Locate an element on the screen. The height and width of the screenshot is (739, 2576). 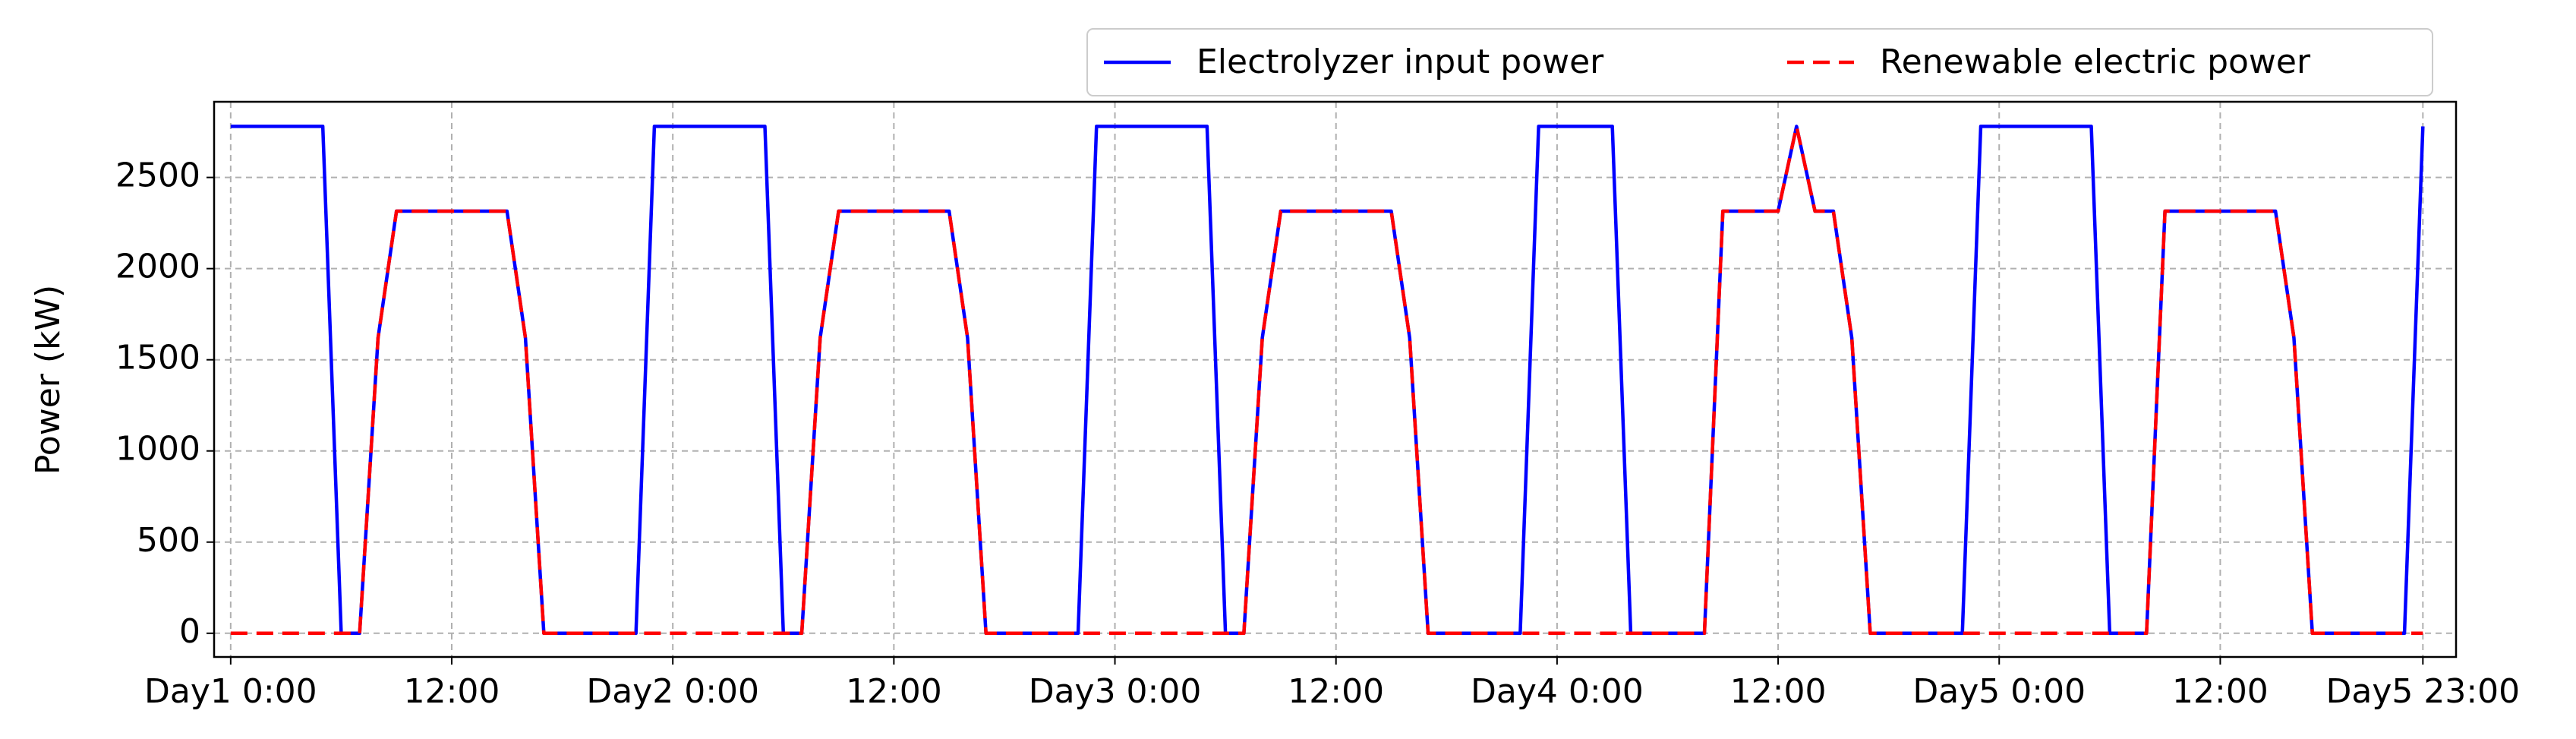
x-tick-label: Day2 0:00 is located at coordinates (672, 691).